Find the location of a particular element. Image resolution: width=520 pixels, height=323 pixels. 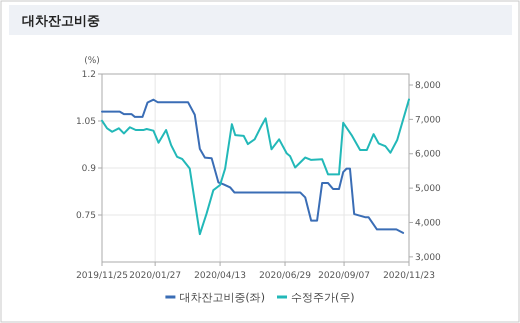

x-tick-label: 2019/11/25 is located at coordinates (102, 276).